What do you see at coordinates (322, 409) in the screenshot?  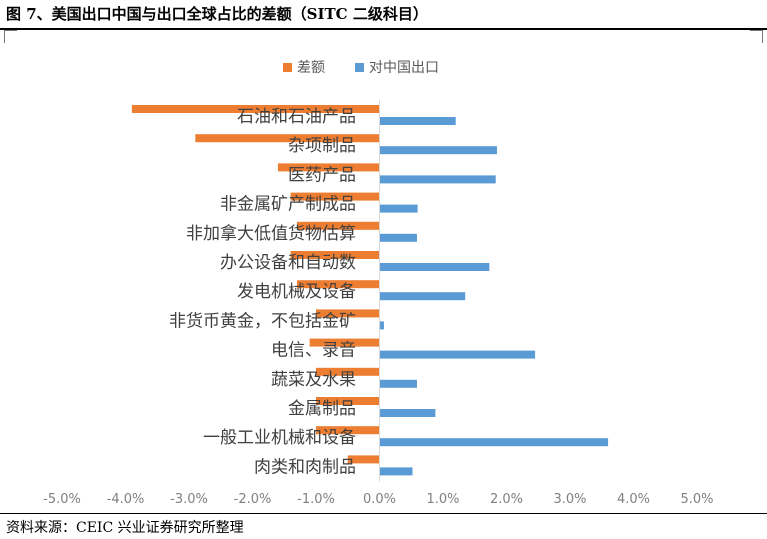 I see `category-label: 金属制品` at bounding box center [322, 409].